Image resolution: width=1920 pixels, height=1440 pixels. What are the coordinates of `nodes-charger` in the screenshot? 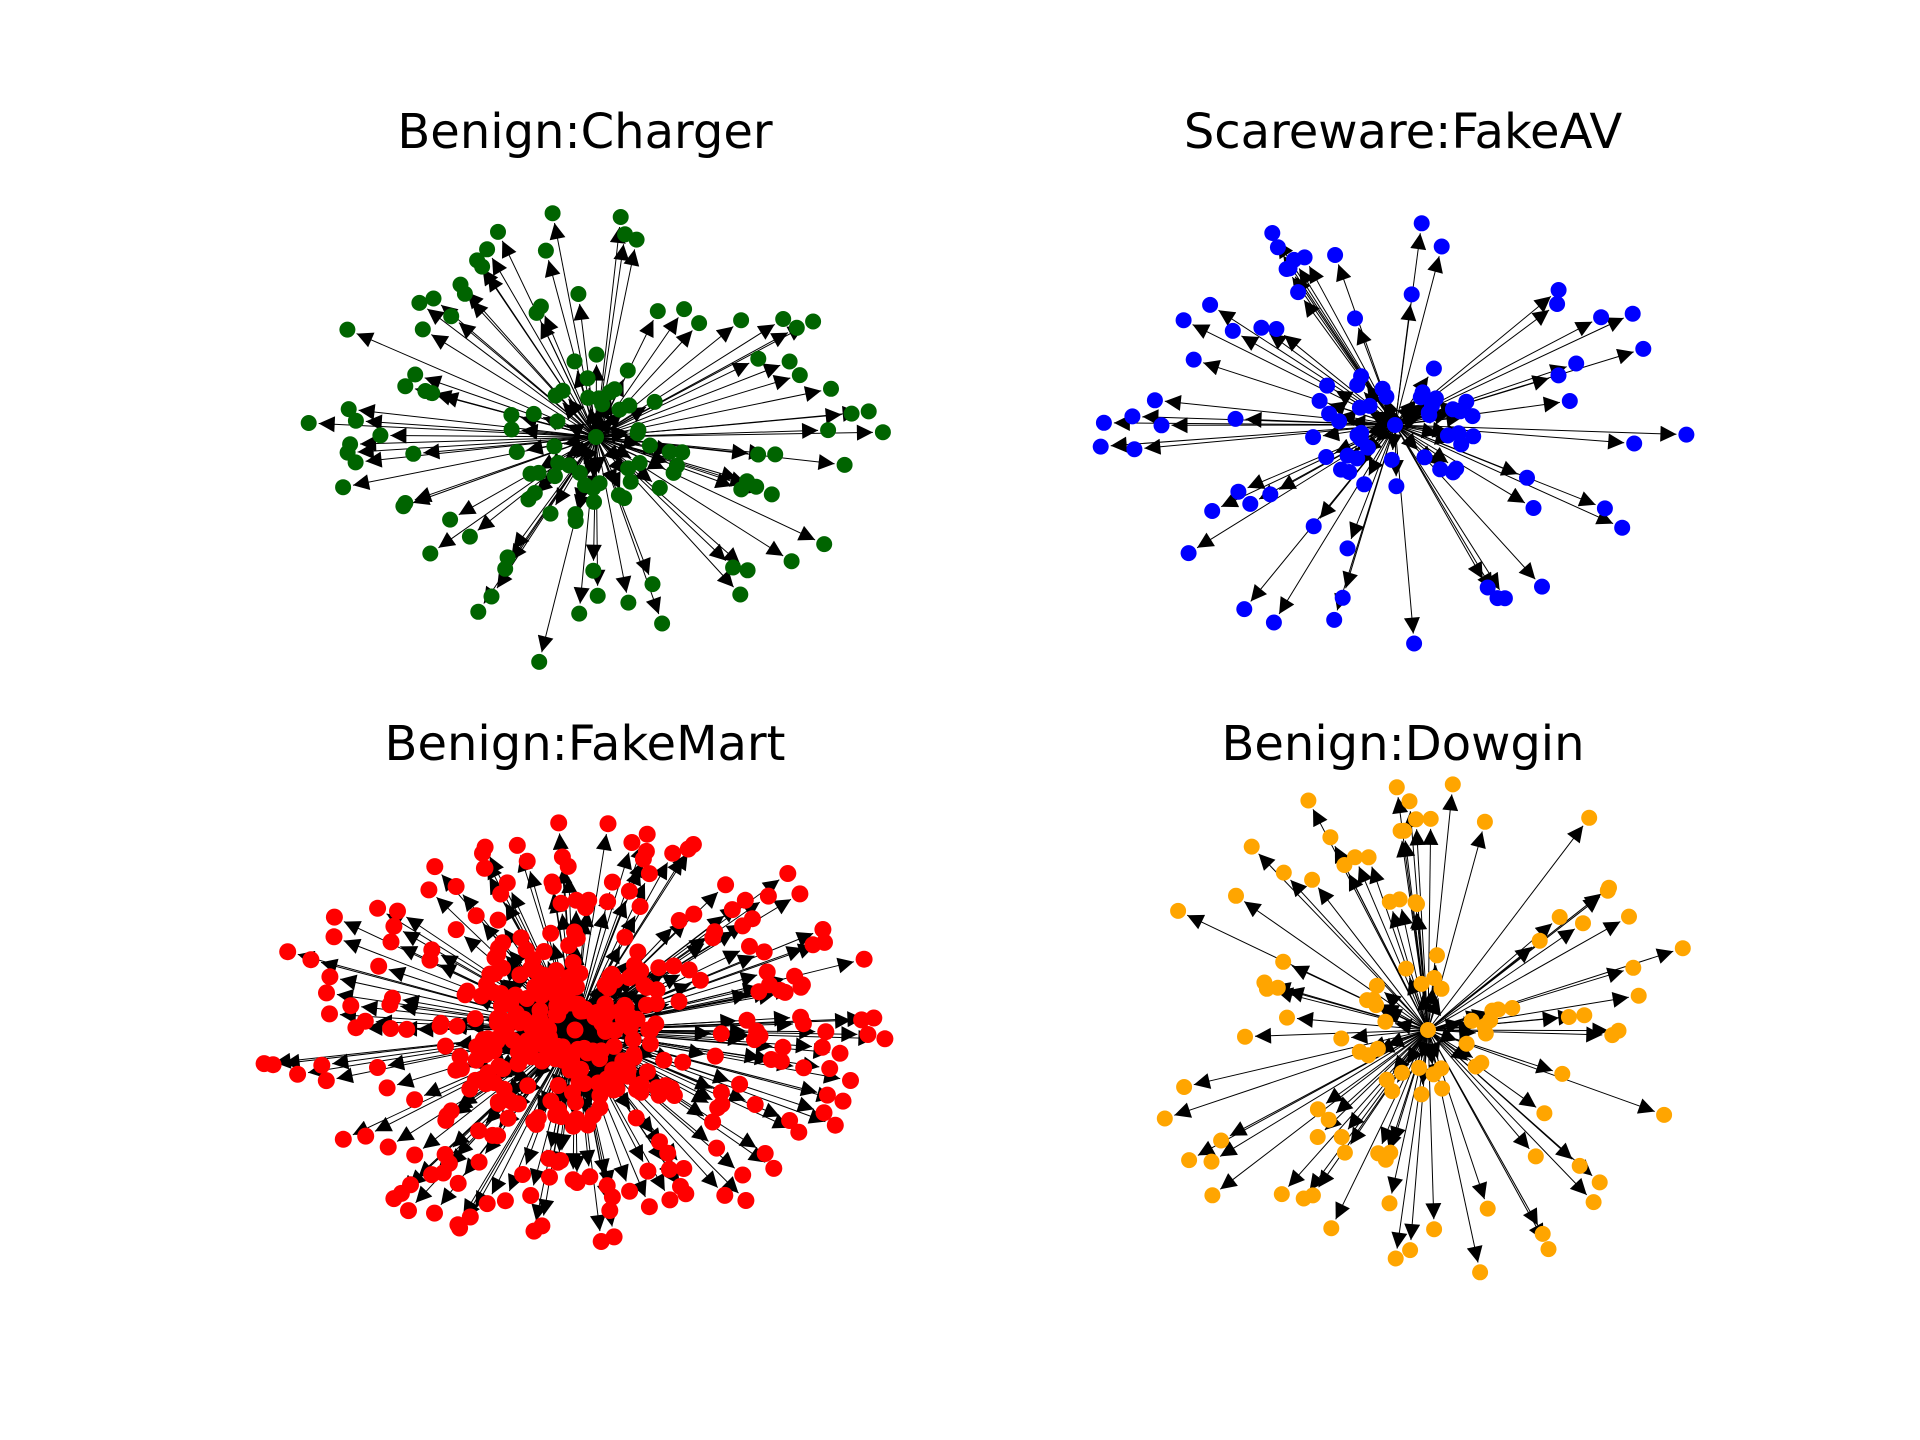 It's located at (595, 437).